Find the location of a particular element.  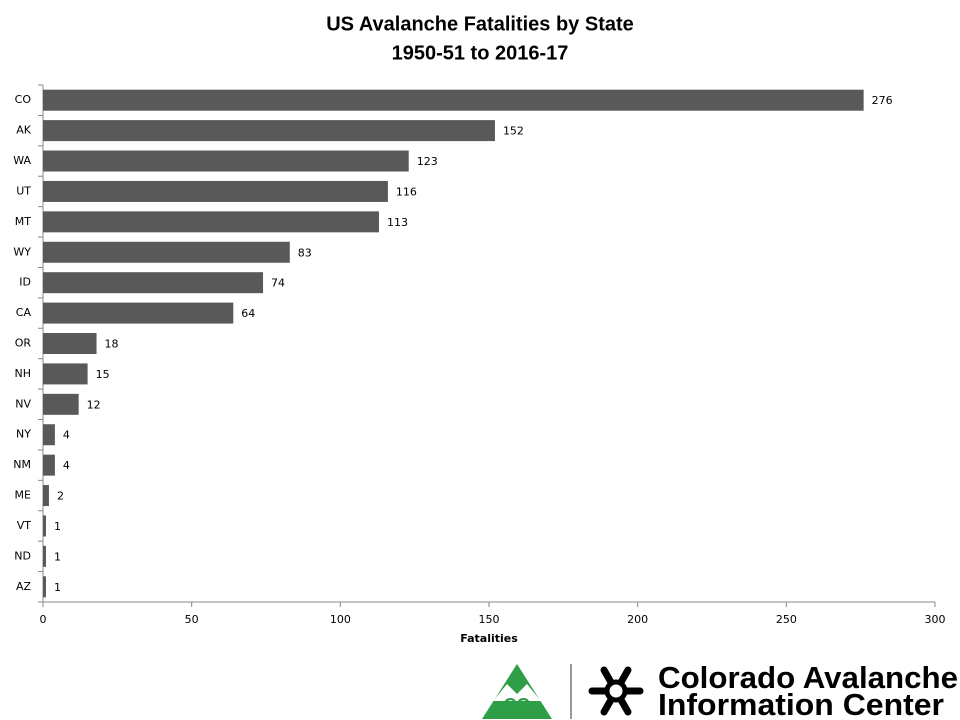

y-tick-label: CA is located at coordinates (24, 312).